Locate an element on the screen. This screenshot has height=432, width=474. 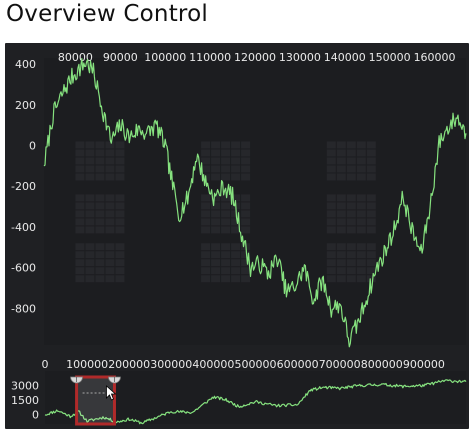
main-x-tick-label: 80000 is located at coordinates (75, 57).